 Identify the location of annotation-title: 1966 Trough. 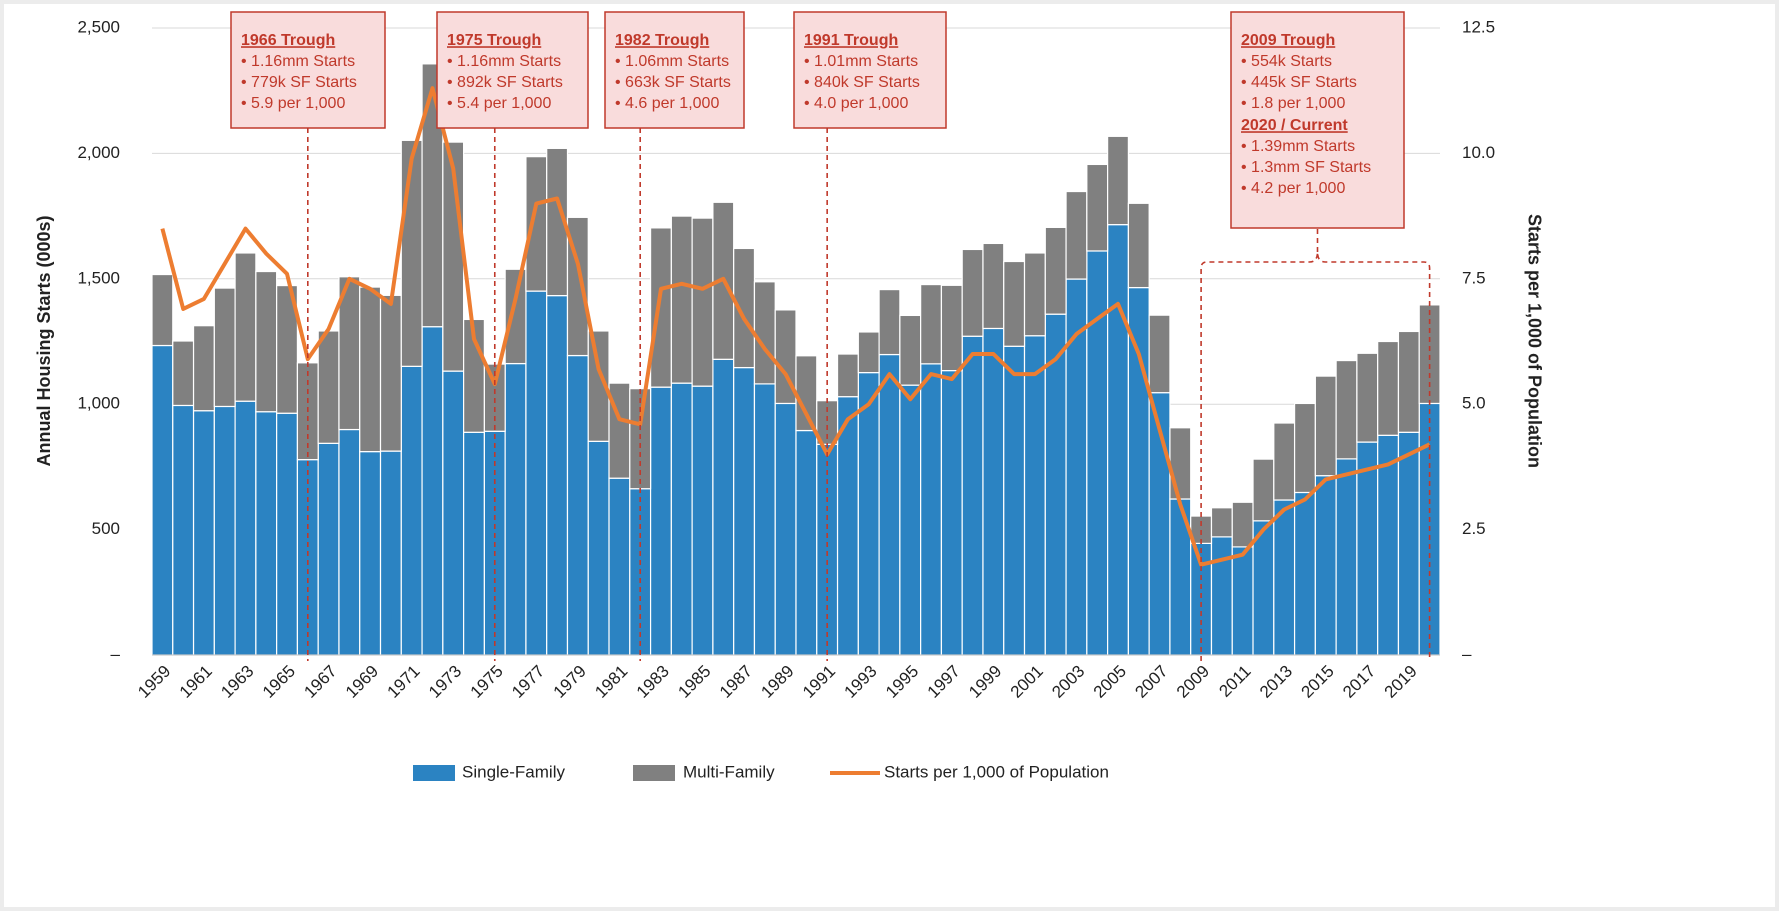
(288, 40).